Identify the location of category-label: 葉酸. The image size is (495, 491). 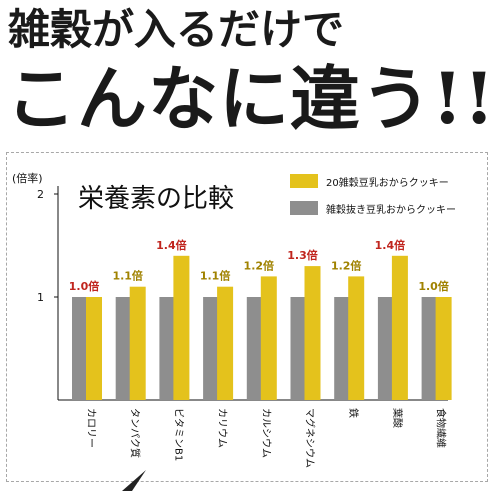
(397, 418).